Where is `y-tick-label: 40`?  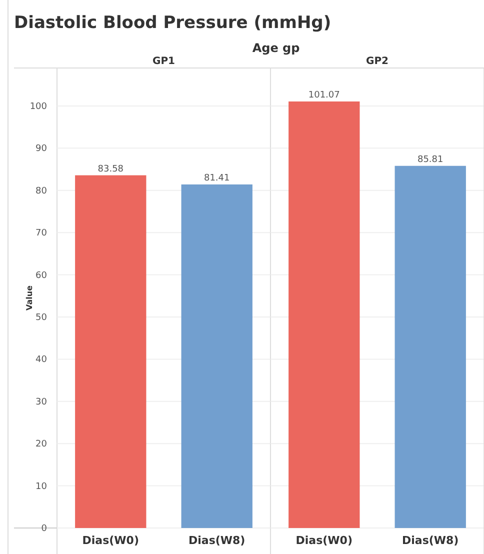 y-tick-label: 40 is located at coordinates (42, 360).